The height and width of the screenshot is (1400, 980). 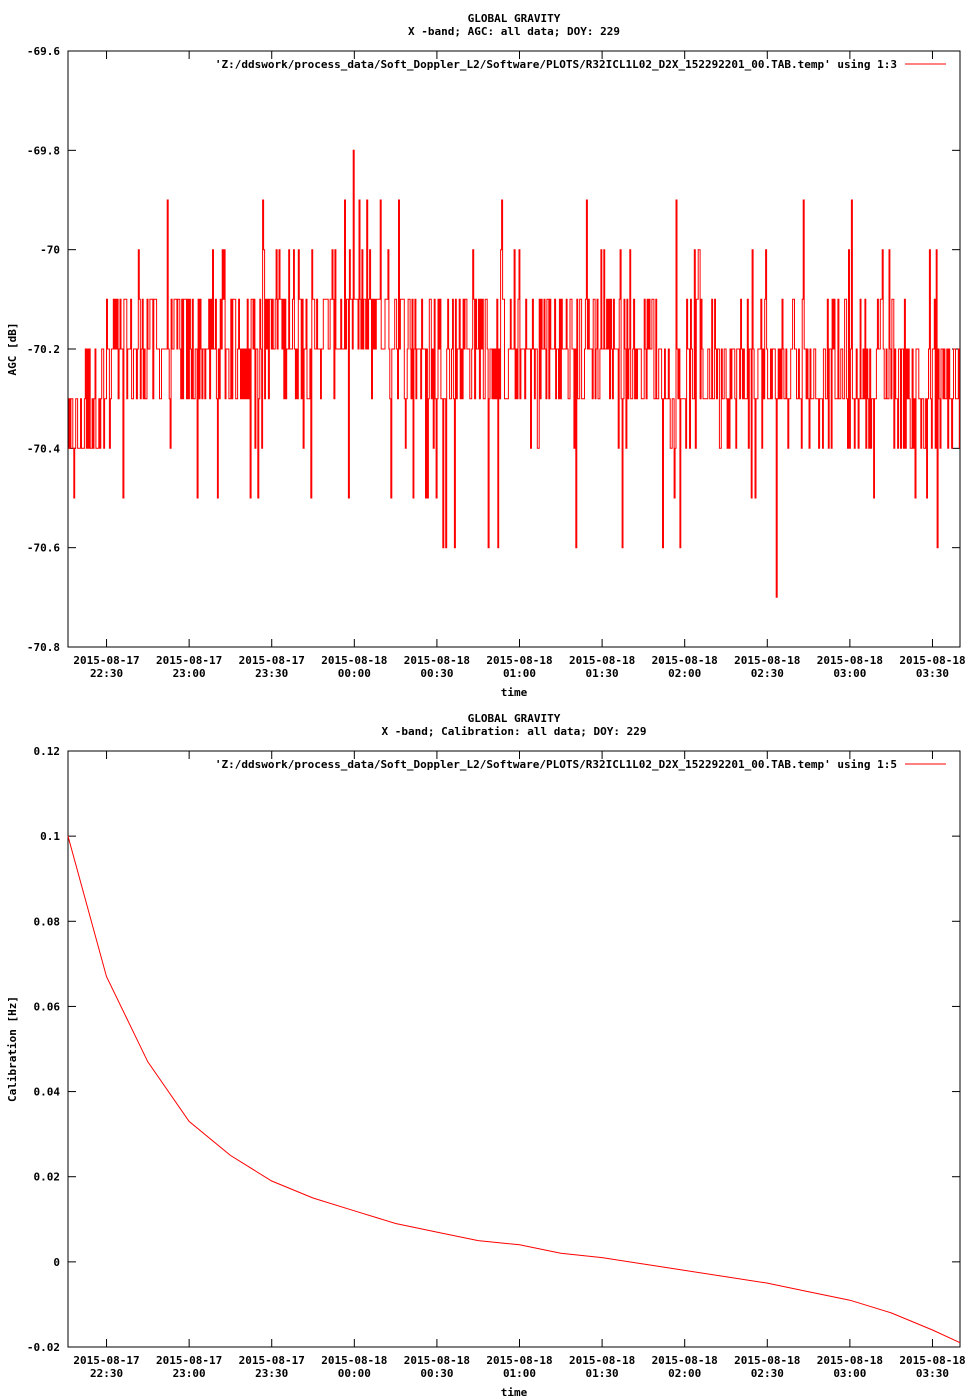 I want to click on y-tick-label: -0.02, so click(x=43, y=1347).